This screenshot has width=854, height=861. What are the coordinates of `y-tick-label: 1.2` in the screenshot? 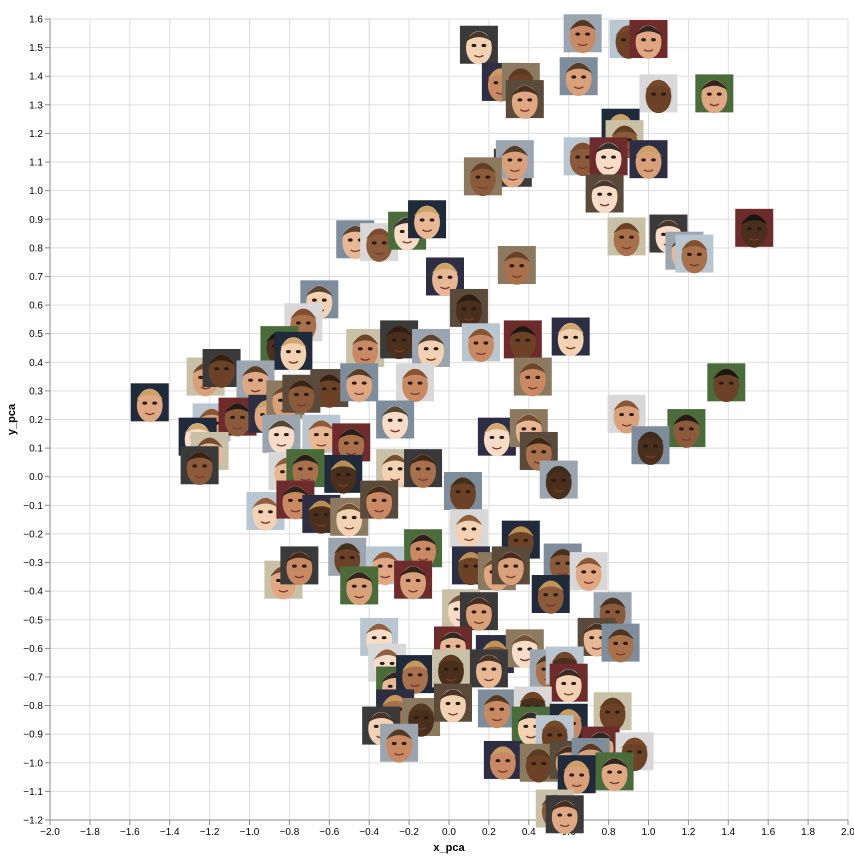 It's located at (36, 134).